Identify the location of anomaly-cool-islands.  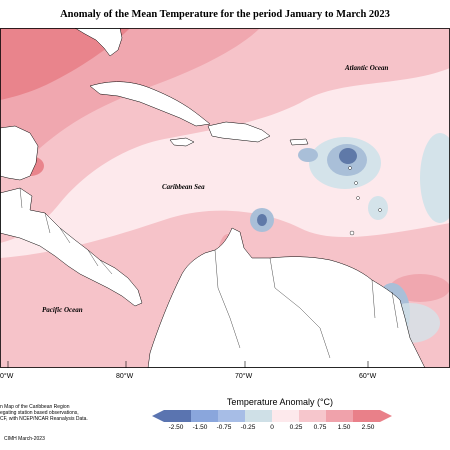
(378, 208).